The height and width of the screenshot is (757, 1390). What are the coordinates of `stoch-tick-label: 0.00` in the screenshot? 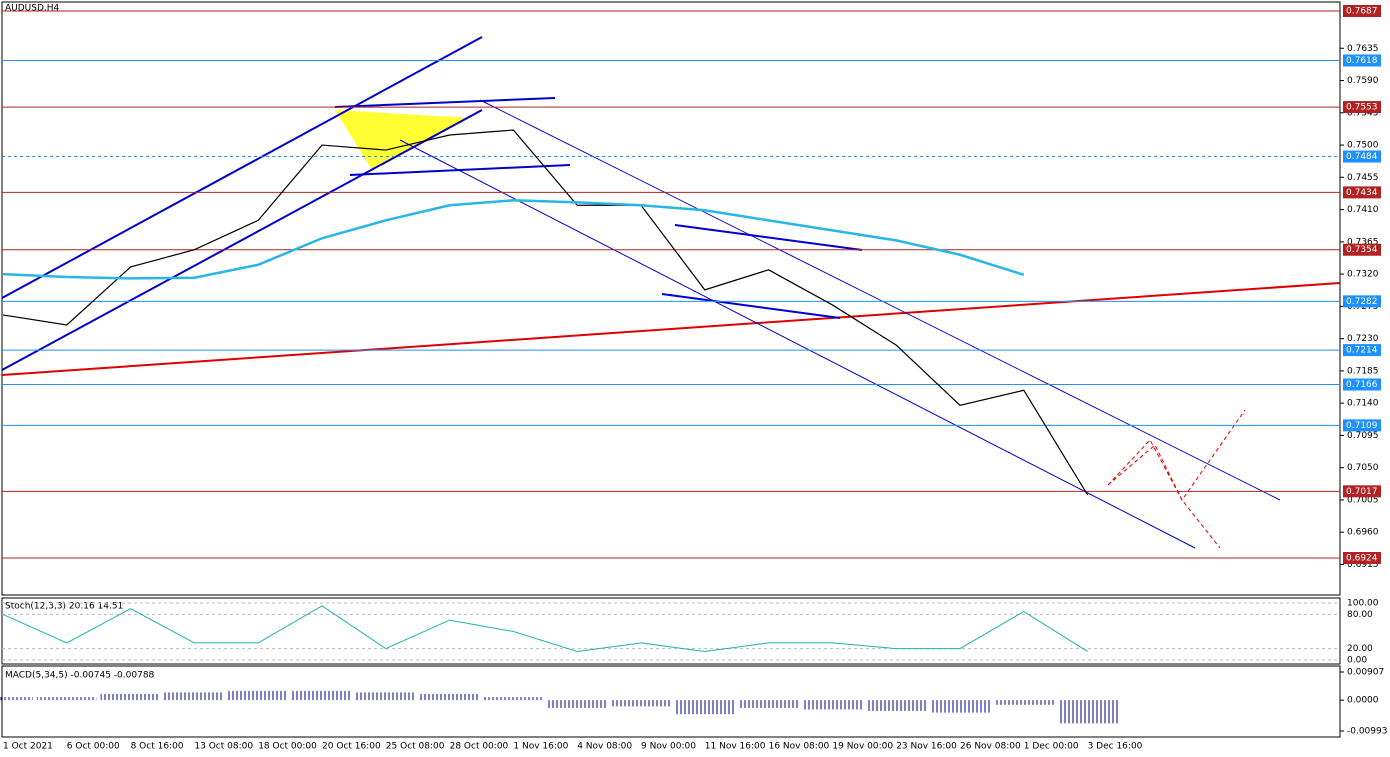 It's located at (1357, 661).